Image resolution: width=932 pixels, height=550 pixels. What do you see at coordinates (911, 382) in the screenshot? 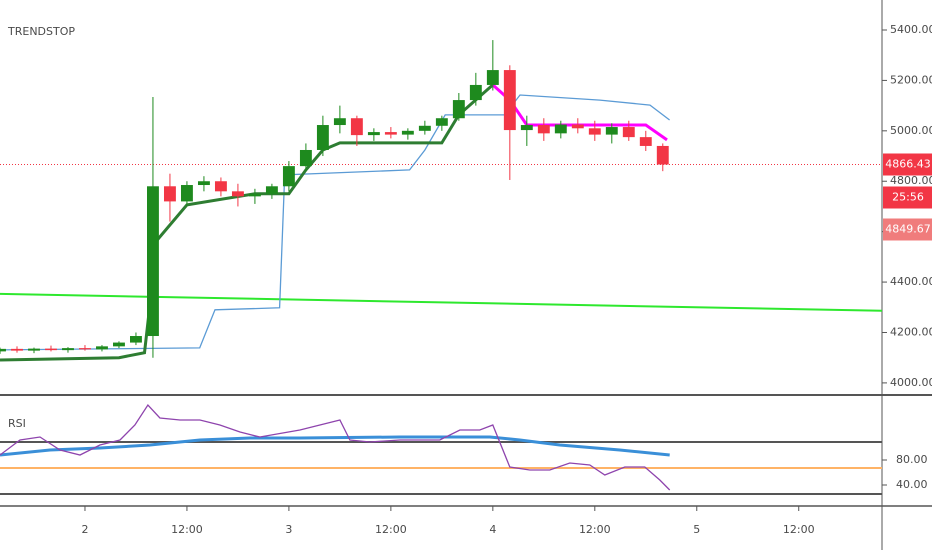
I see `y-tick-label: 4000.00` at bounding box center [911, 382].